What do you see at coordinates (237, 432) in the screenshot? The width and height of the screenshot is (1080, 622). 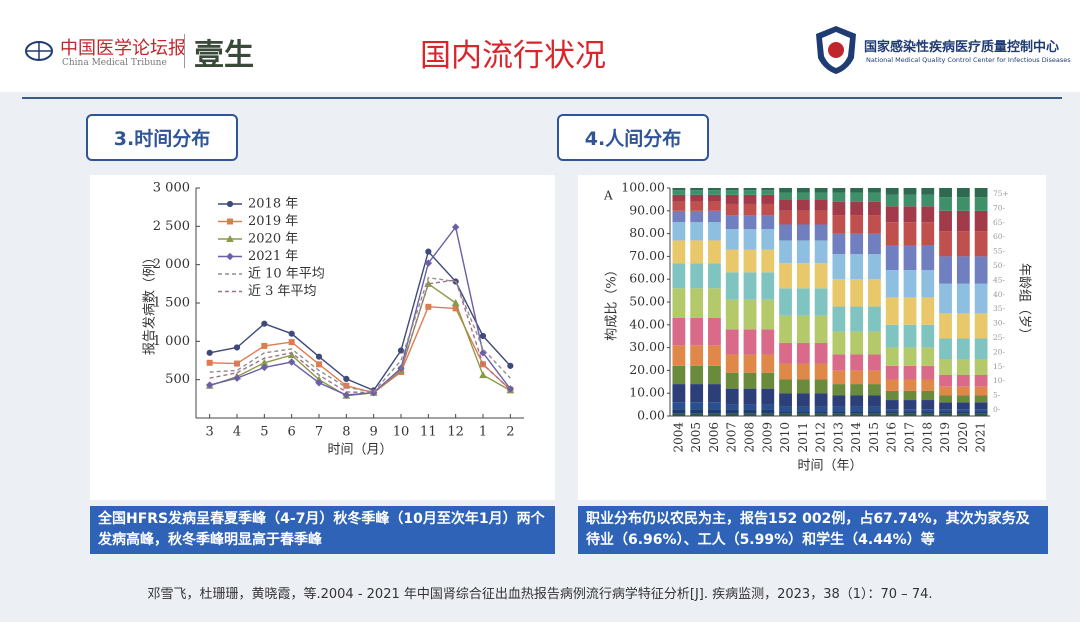 I see `x-tick-label: 4` at bounding box center [237, 432].